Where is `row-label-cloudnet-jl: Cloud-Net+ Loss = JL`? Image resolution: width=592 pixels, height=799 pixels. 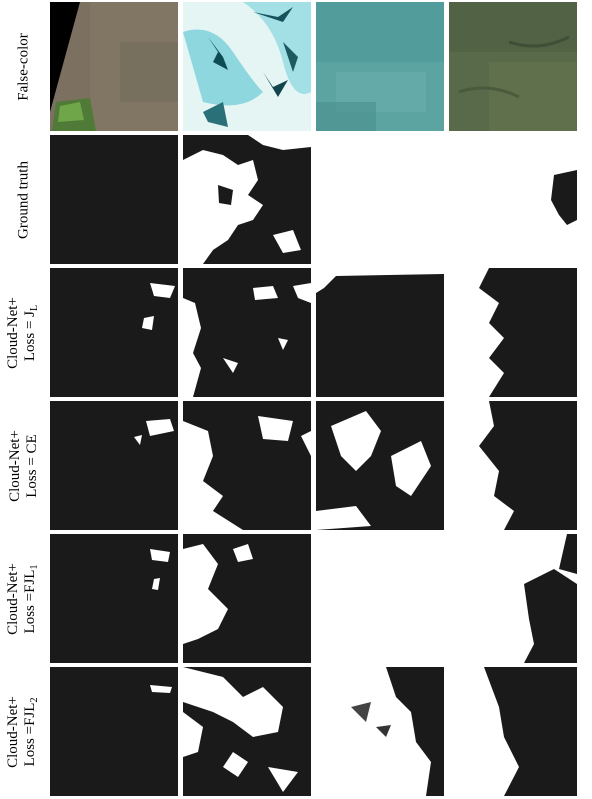
row-label-cloudnet-jl: Cloud-Net+ Loss = JL is located at coordinates (24, 332).